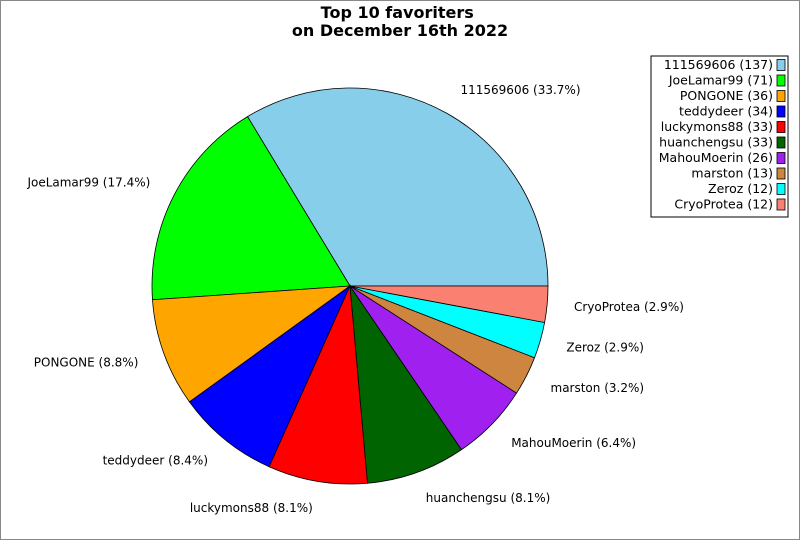 The height and width of the screenshot is (540, 800). What do you see at coordinates (521, 90) in the screenshot?
I see `slice-label-111569606: 111569606 (33.7%)` at bounding box center [521, 90].